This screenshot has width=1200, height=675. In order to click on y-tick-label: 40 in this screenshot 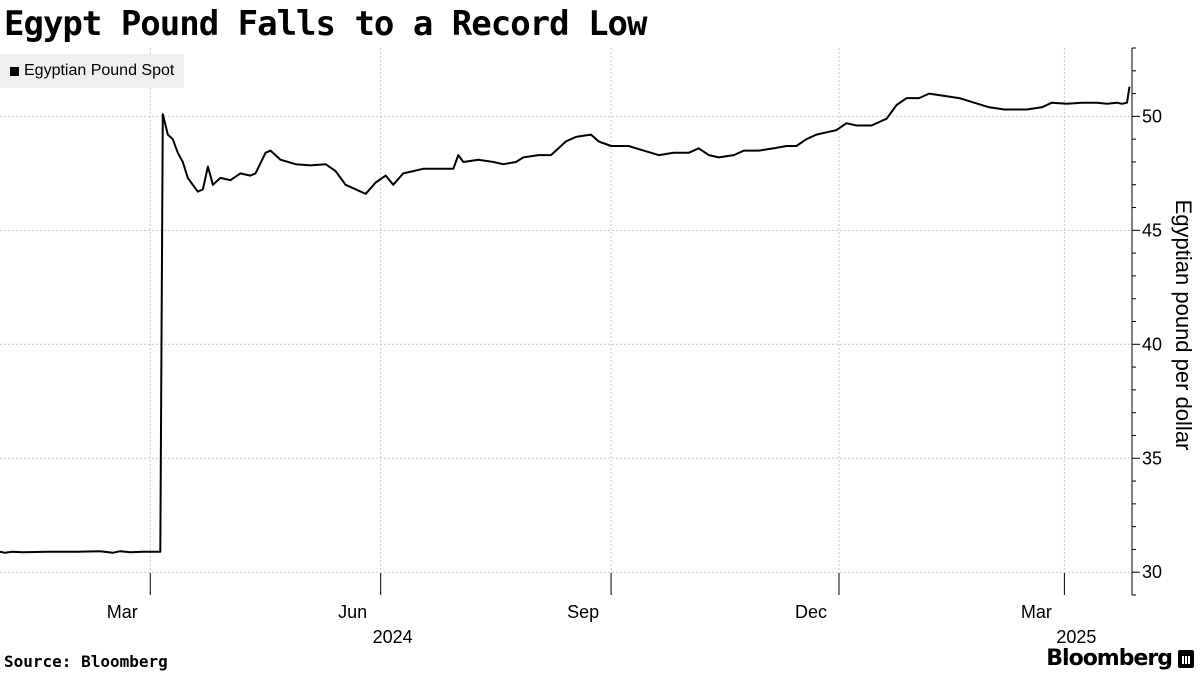, I will do `click(1152, 344)`.